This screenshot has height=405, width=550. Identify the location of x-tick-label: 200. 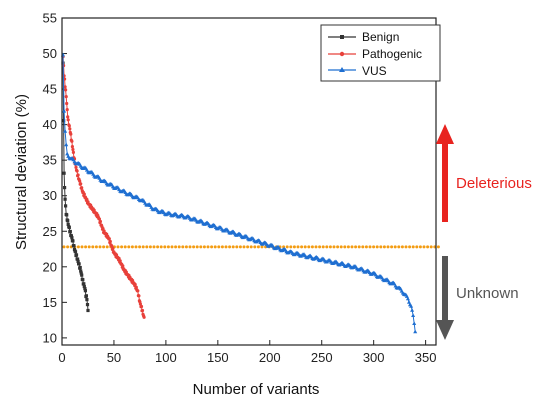
(270, 357).